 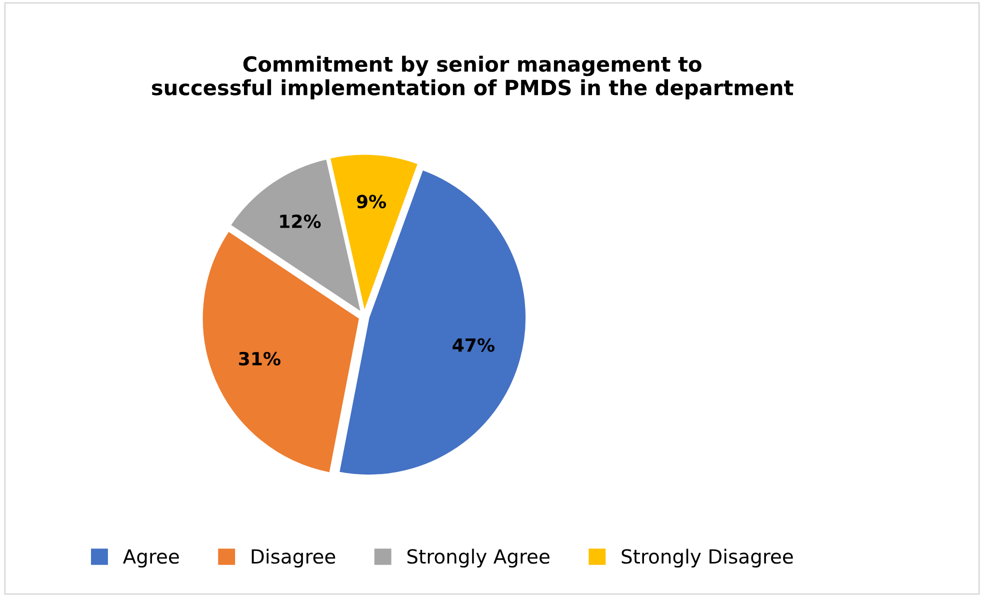 I want to click on legend-label: Strongly Disagree, so click(x=707, y=558).